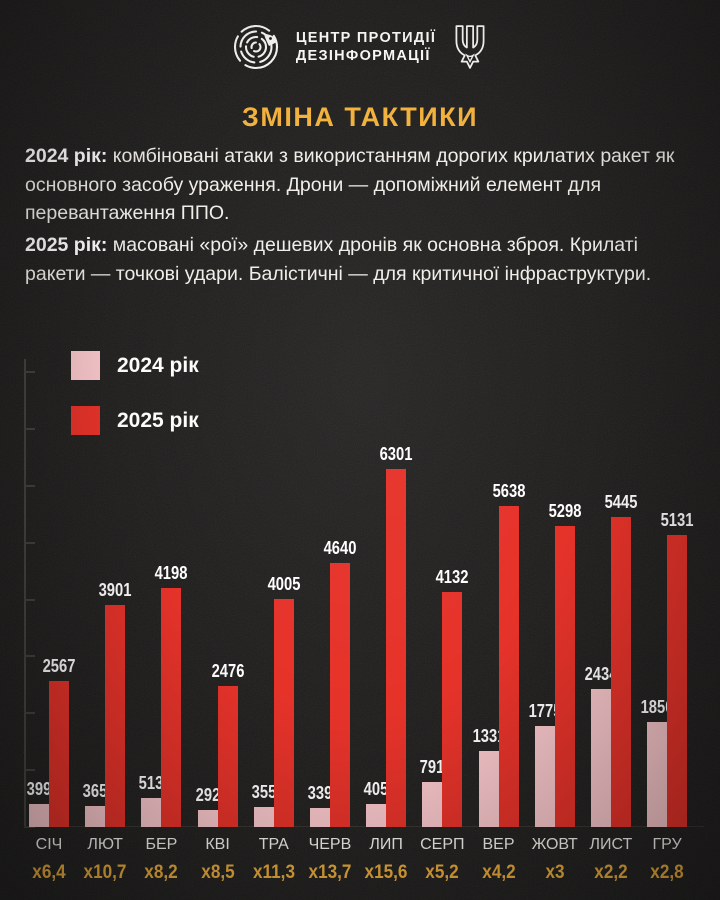  Describe the element at coordinates (498, 844) in the screenshot. I see `month-label: ВЕР` at that location.